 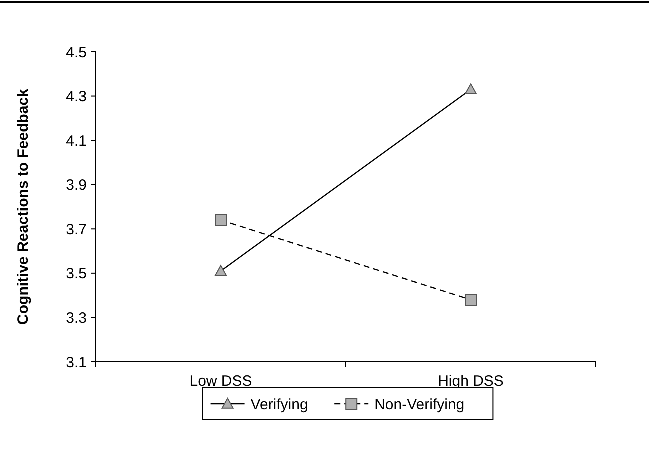 I want to click on y-tick-label: 4.3, so click(x=76, y=97).